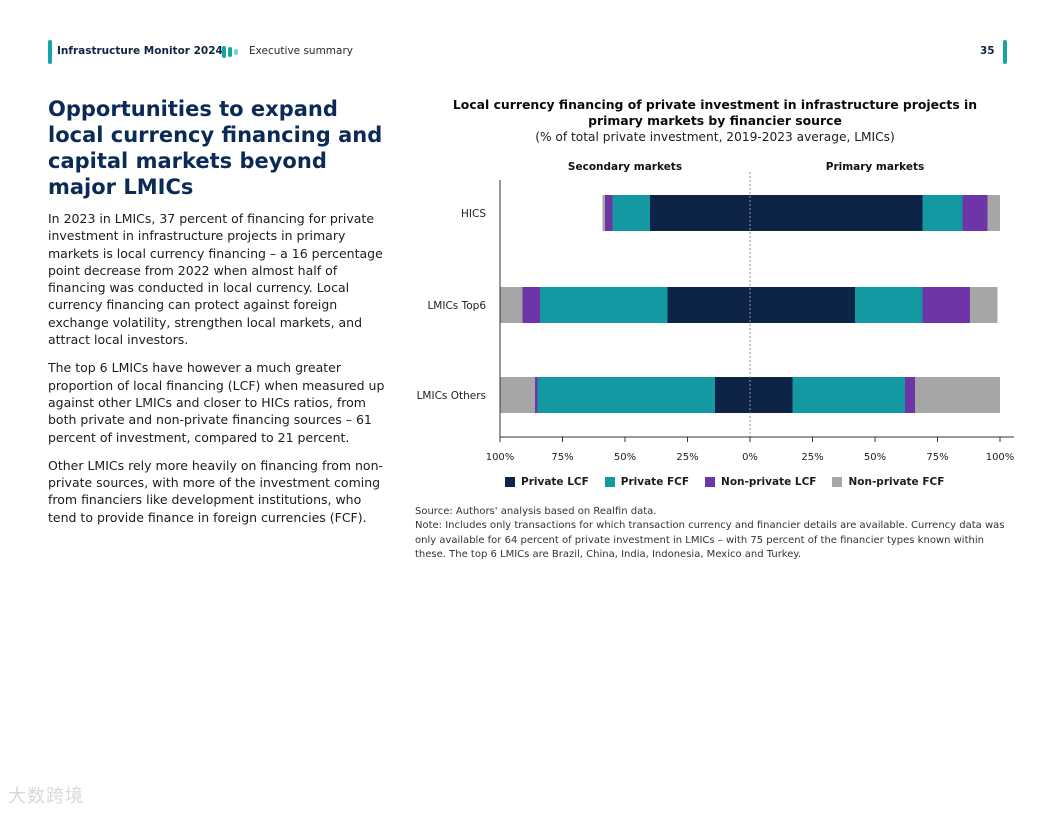  I want to click on category-label: HICS, so click(473, 214).